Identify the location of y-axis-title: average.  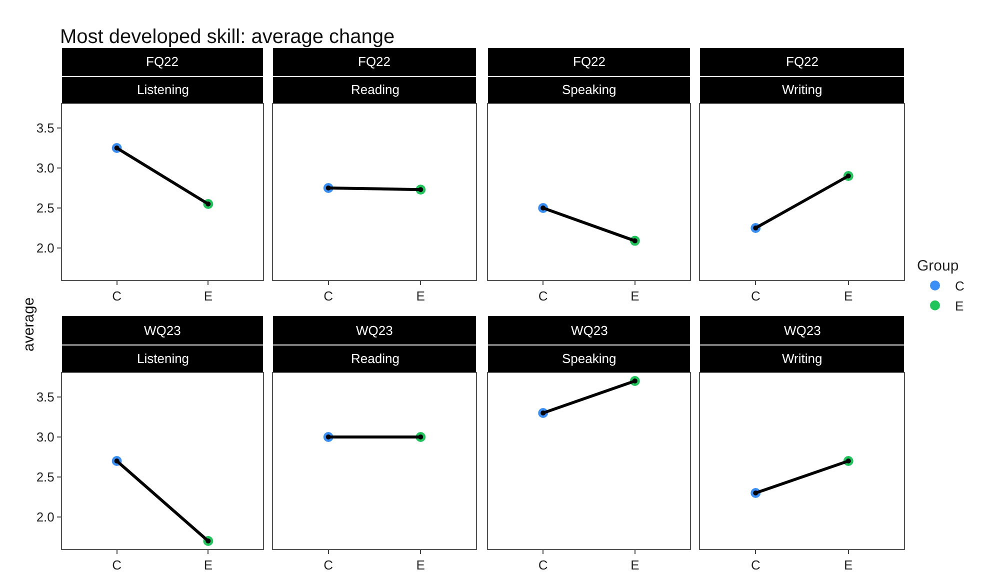
(29, 324).